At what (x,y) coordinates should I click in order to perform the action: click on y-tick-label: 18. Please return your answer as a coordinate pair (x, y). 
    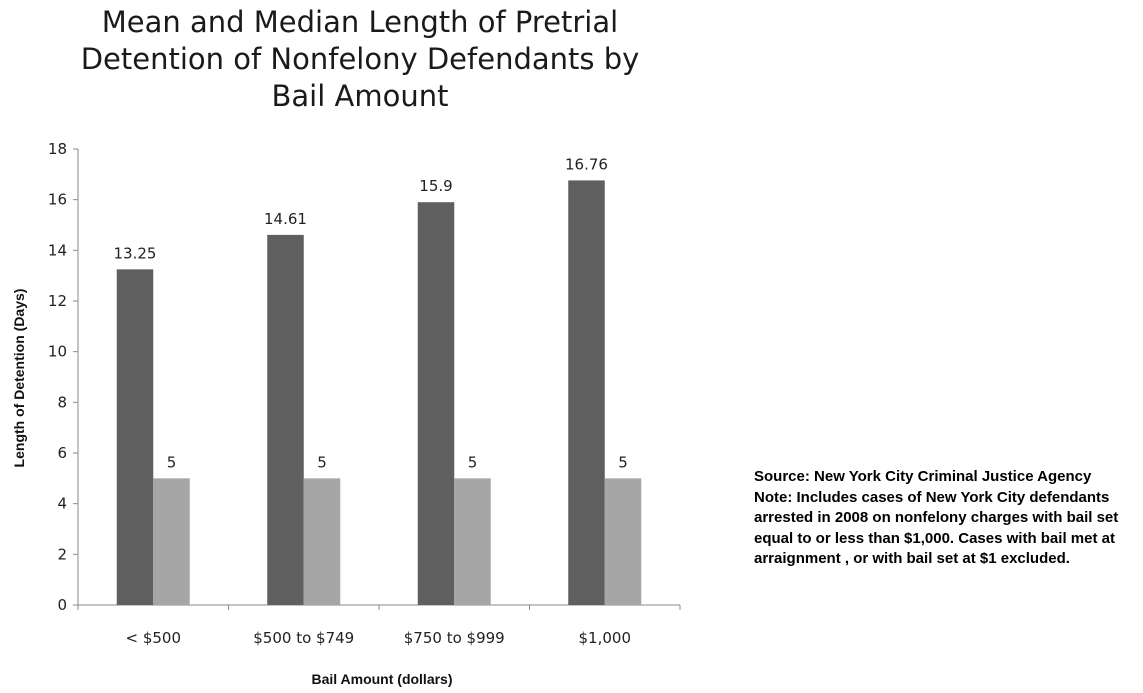
    Looking at the image, I should click on (57, 149).